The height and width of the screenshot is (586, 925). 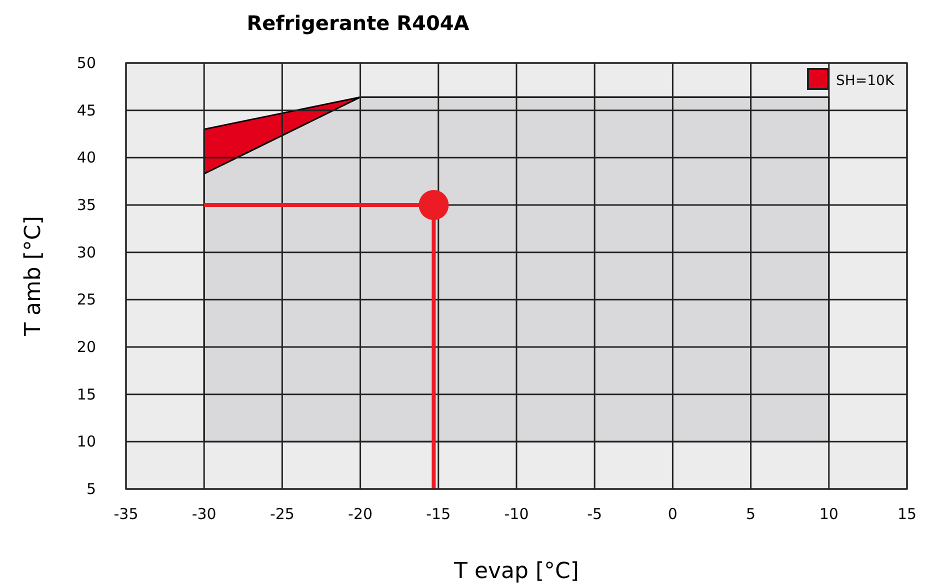 What do you see at coordinates (516, 571) in the screenshot?
I see `x-axis-title: T evap [°C]` at bounding box center [516, 571].